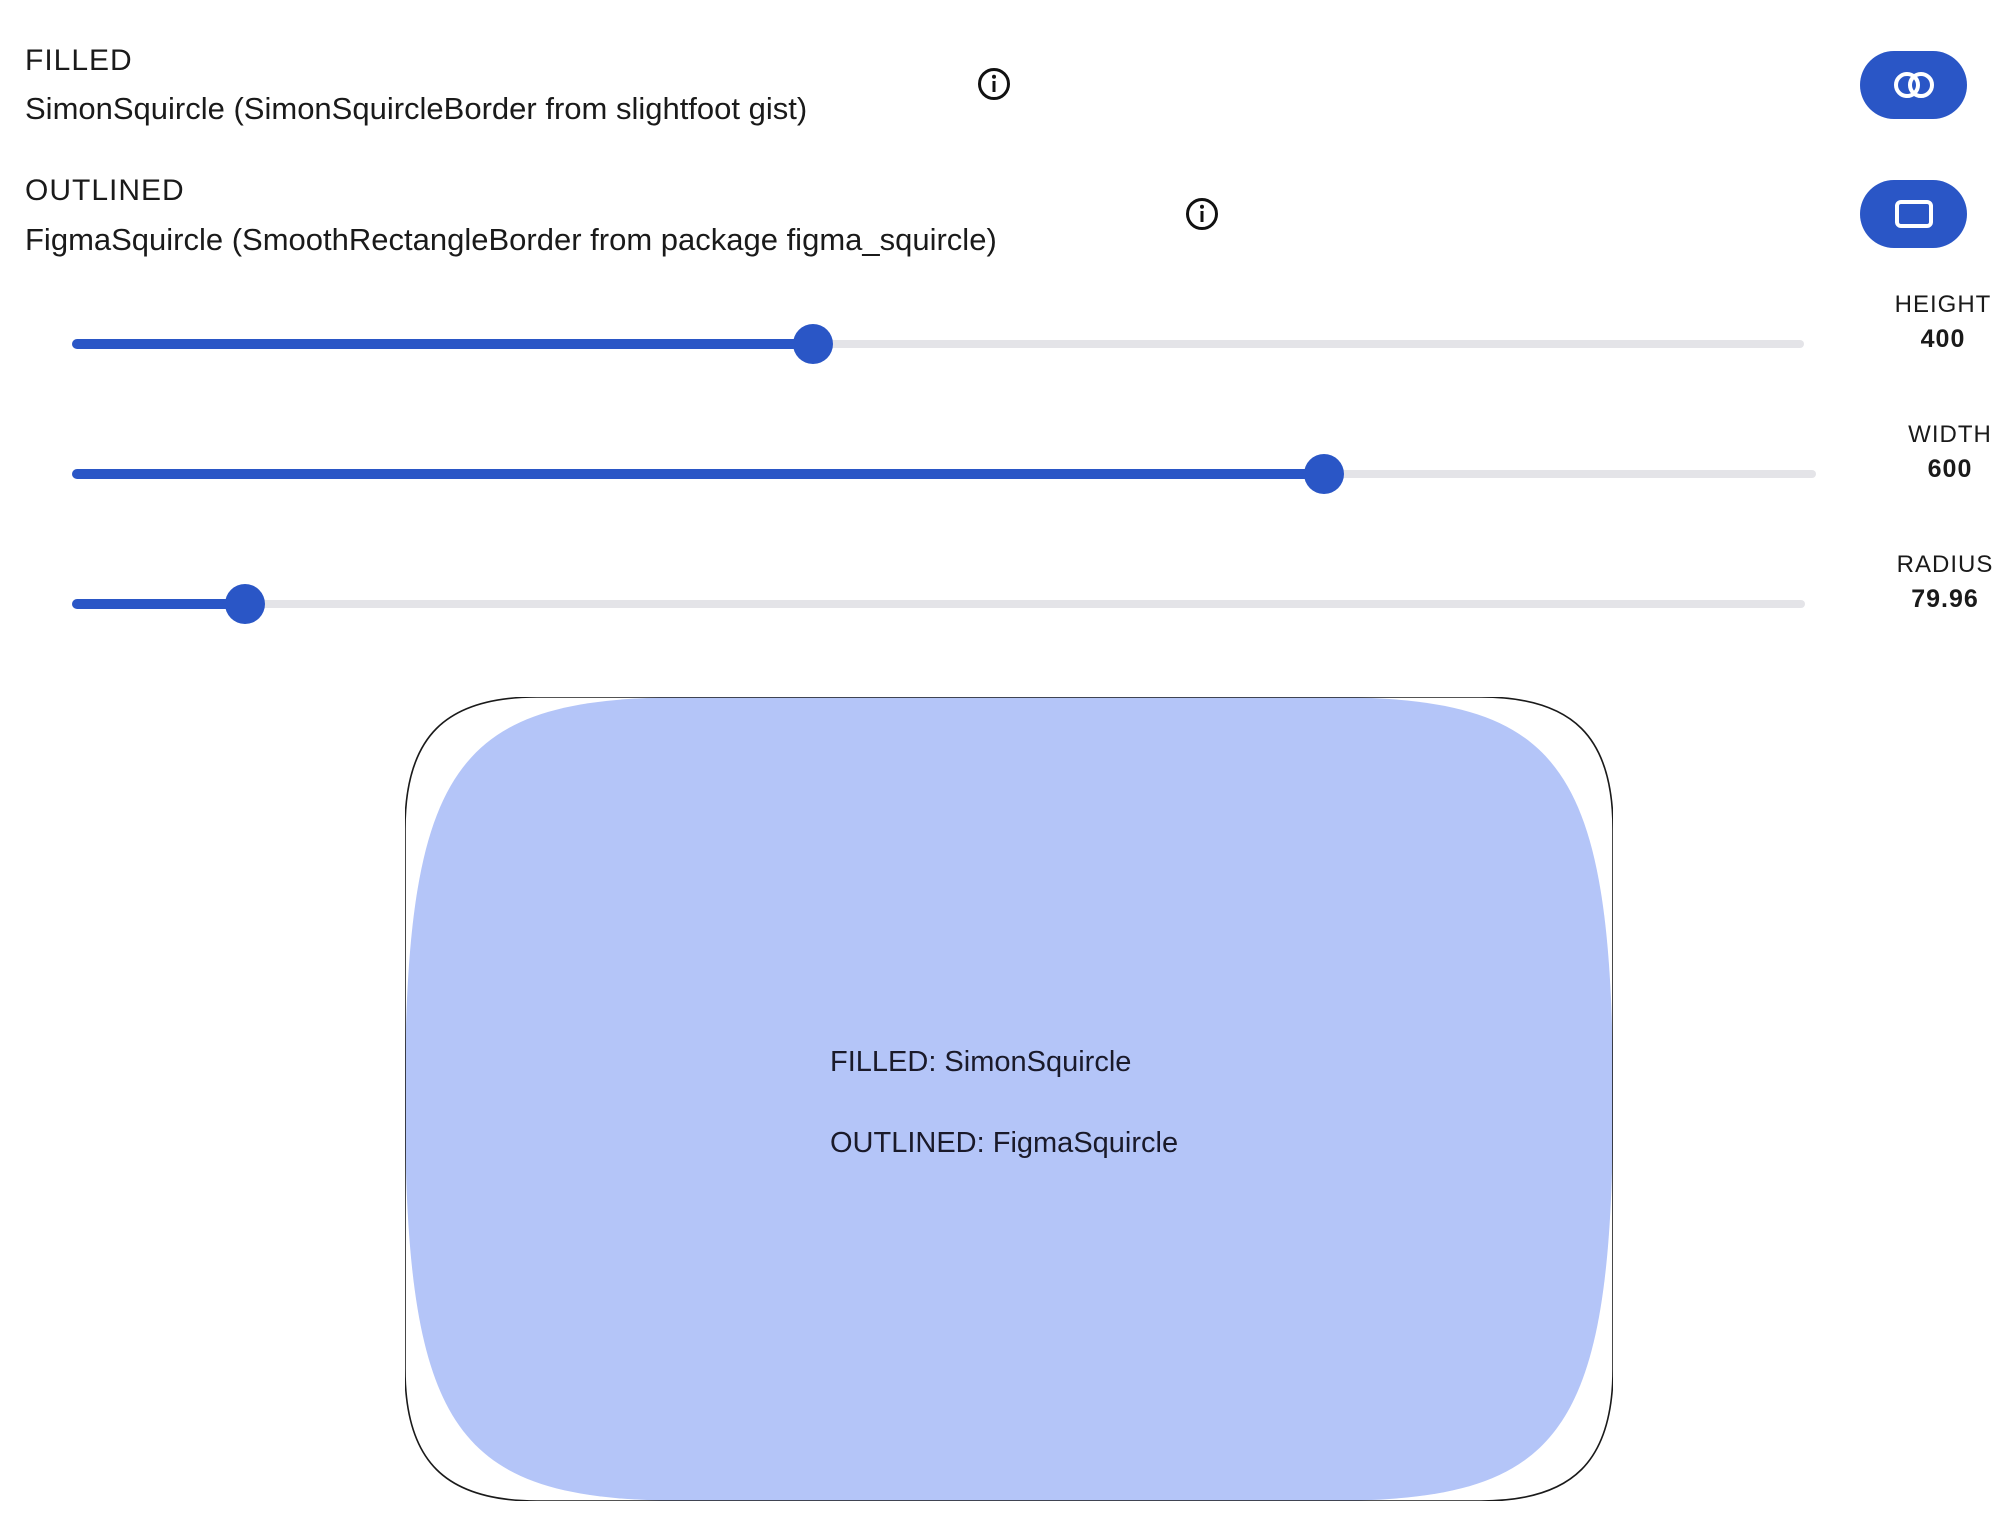  What do you see at coordinates (1943, 339) in the screenshot?
I see `height-value: 400` at bounding box center [1943, 339].